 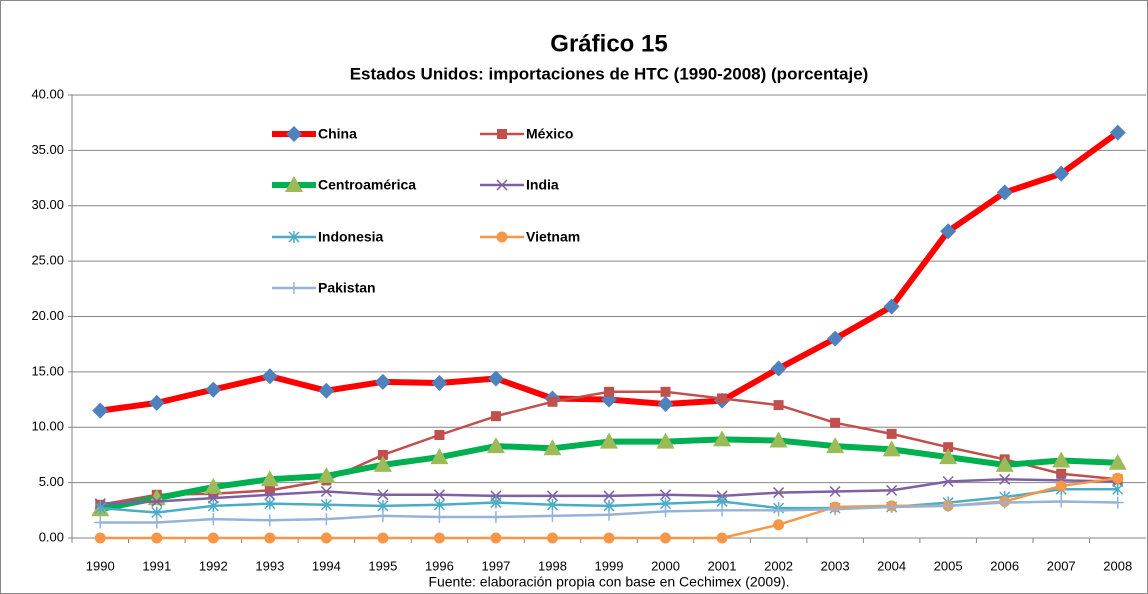 What do you see at coordinates (439, 565) in the screenshot?
I see `x-tick-label: 1996` at bounding box center [439, 565].